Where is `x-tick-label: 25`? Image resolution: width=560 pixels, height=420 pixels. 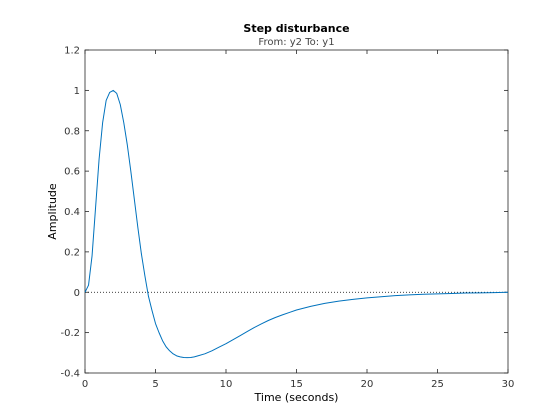
x-tick-label: 25 is located at coordinates (437, 384).